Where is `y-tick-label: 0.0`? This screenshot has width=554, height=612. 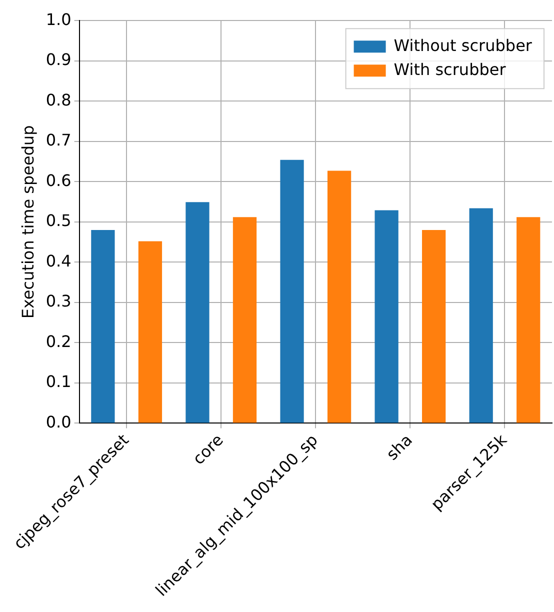
y-tick-label: 0.0 is located at coordinates (59, 422).